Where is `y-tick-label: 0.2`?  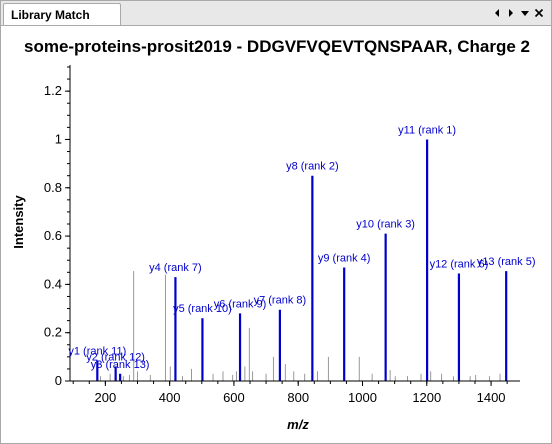 y-tick-label: 0.2 is located at coordinates (53, 332).